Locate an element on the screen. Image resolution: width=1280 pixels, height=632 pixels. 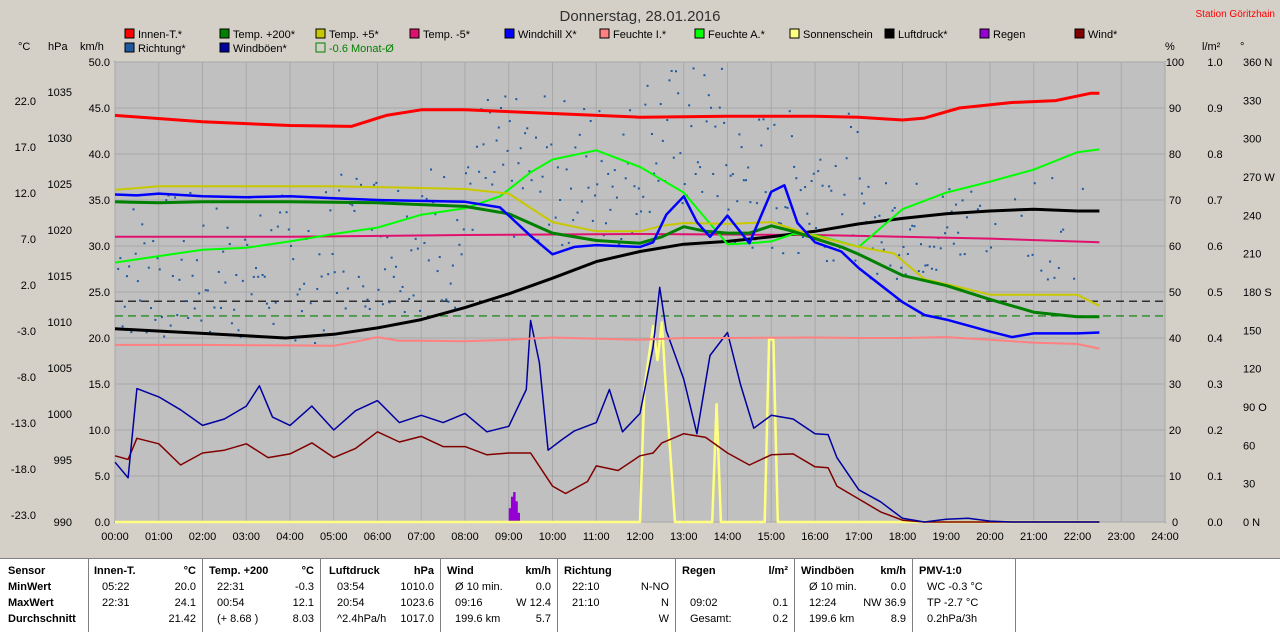
rain-bar is located at coordinates (512, 509).